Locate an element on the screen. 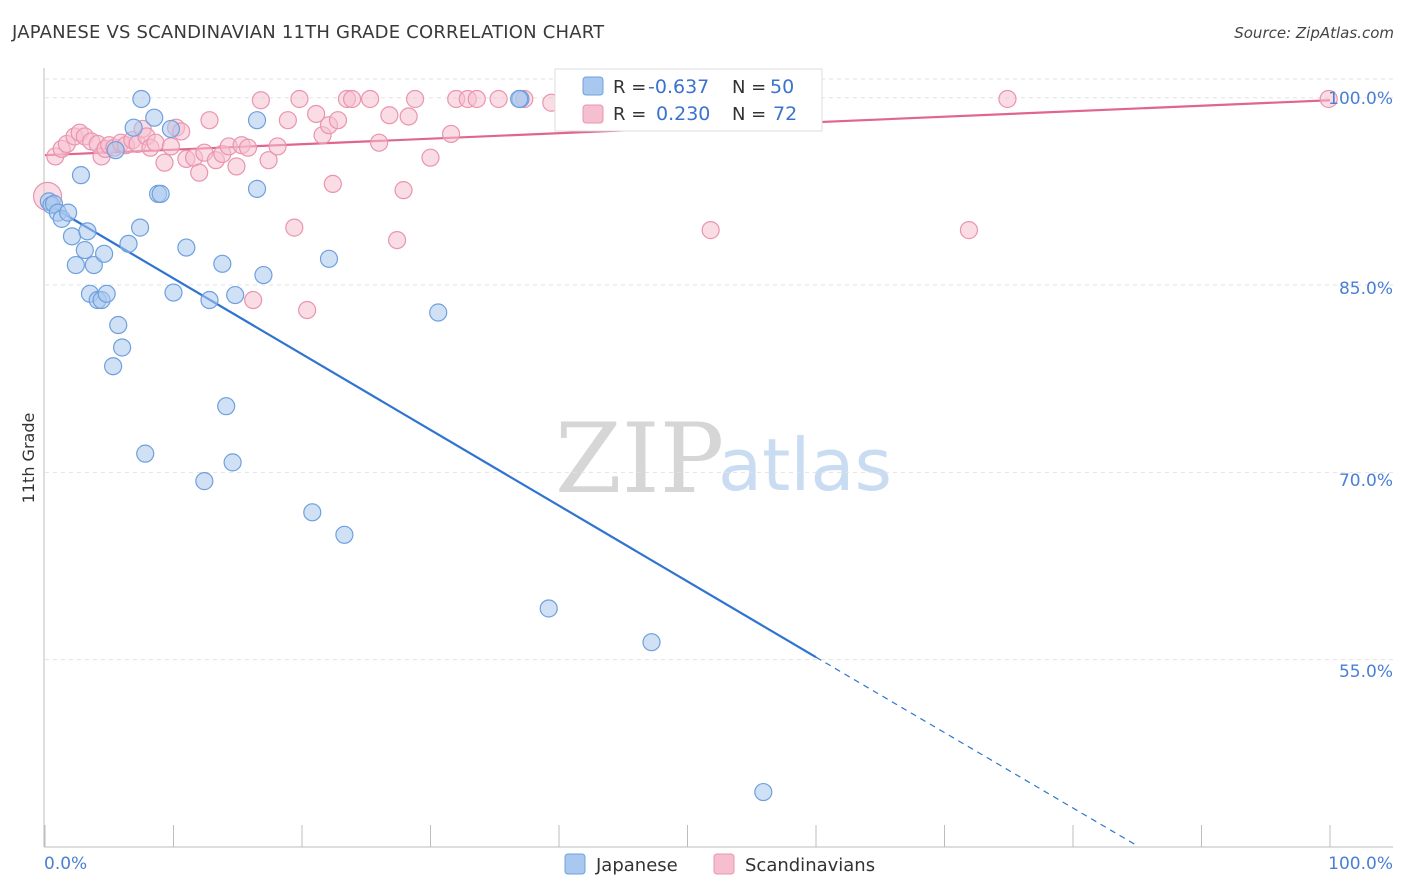  series-legend: Japanese Scandinavians is located at coordinates (719, 864).